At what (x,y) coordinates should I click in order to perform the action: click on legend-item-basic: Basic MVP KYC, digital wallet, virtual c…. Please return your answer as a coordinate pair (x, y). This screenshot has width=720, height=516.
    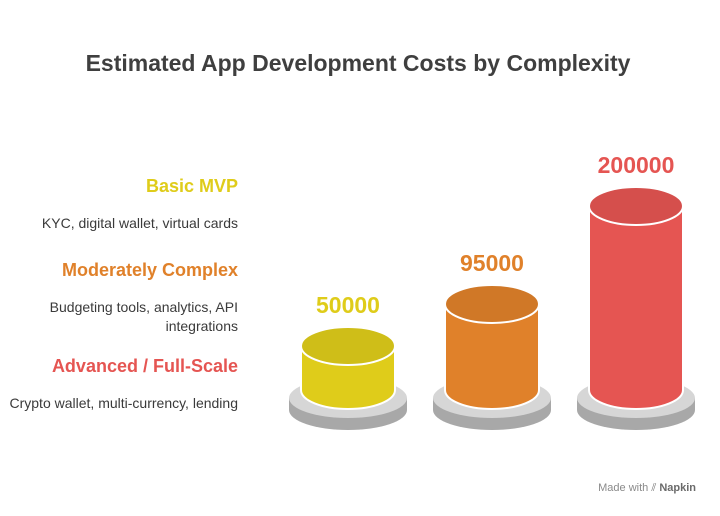
    Looking at the image, I should click on (123, 204).